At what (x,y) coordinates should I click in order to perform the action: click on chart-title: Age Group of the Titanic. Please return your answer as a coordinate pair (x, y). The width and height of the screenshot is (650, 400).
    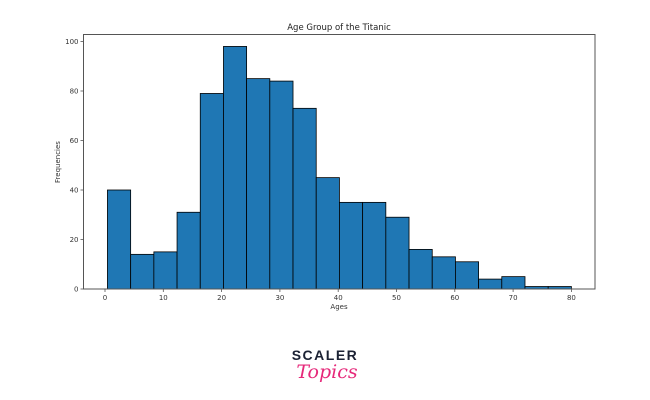
    Looking at the image, I should click on (339, 28).